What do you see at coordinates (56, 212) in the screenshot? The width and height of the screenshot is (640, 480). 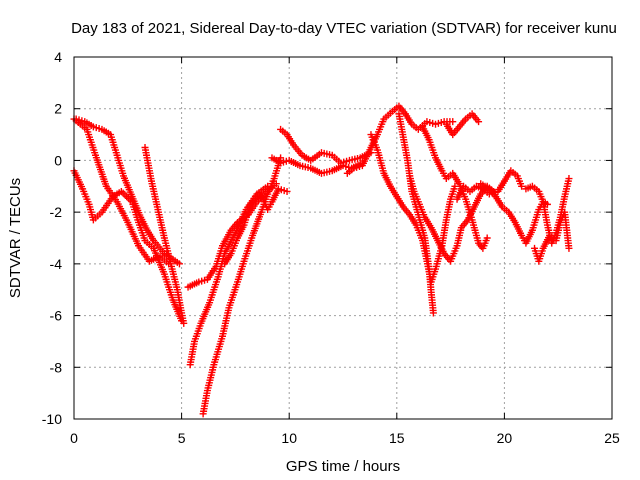 I see `y-tick-label: -2` at bounding box center [56, 212].